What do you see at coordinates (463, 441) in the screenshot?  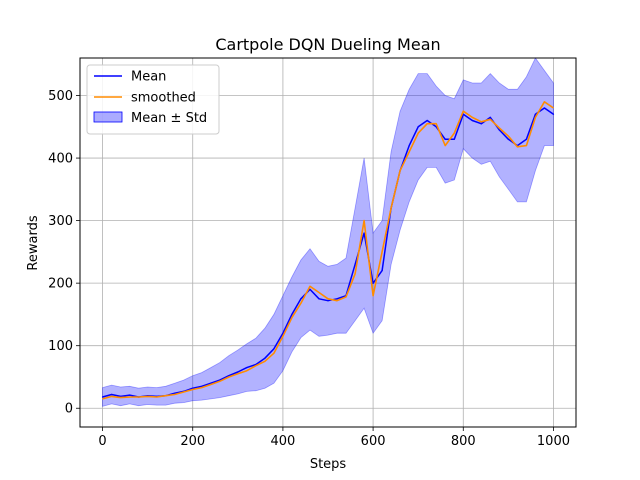 I see `x-tick-label: 800` at bounding box center [463, 441].